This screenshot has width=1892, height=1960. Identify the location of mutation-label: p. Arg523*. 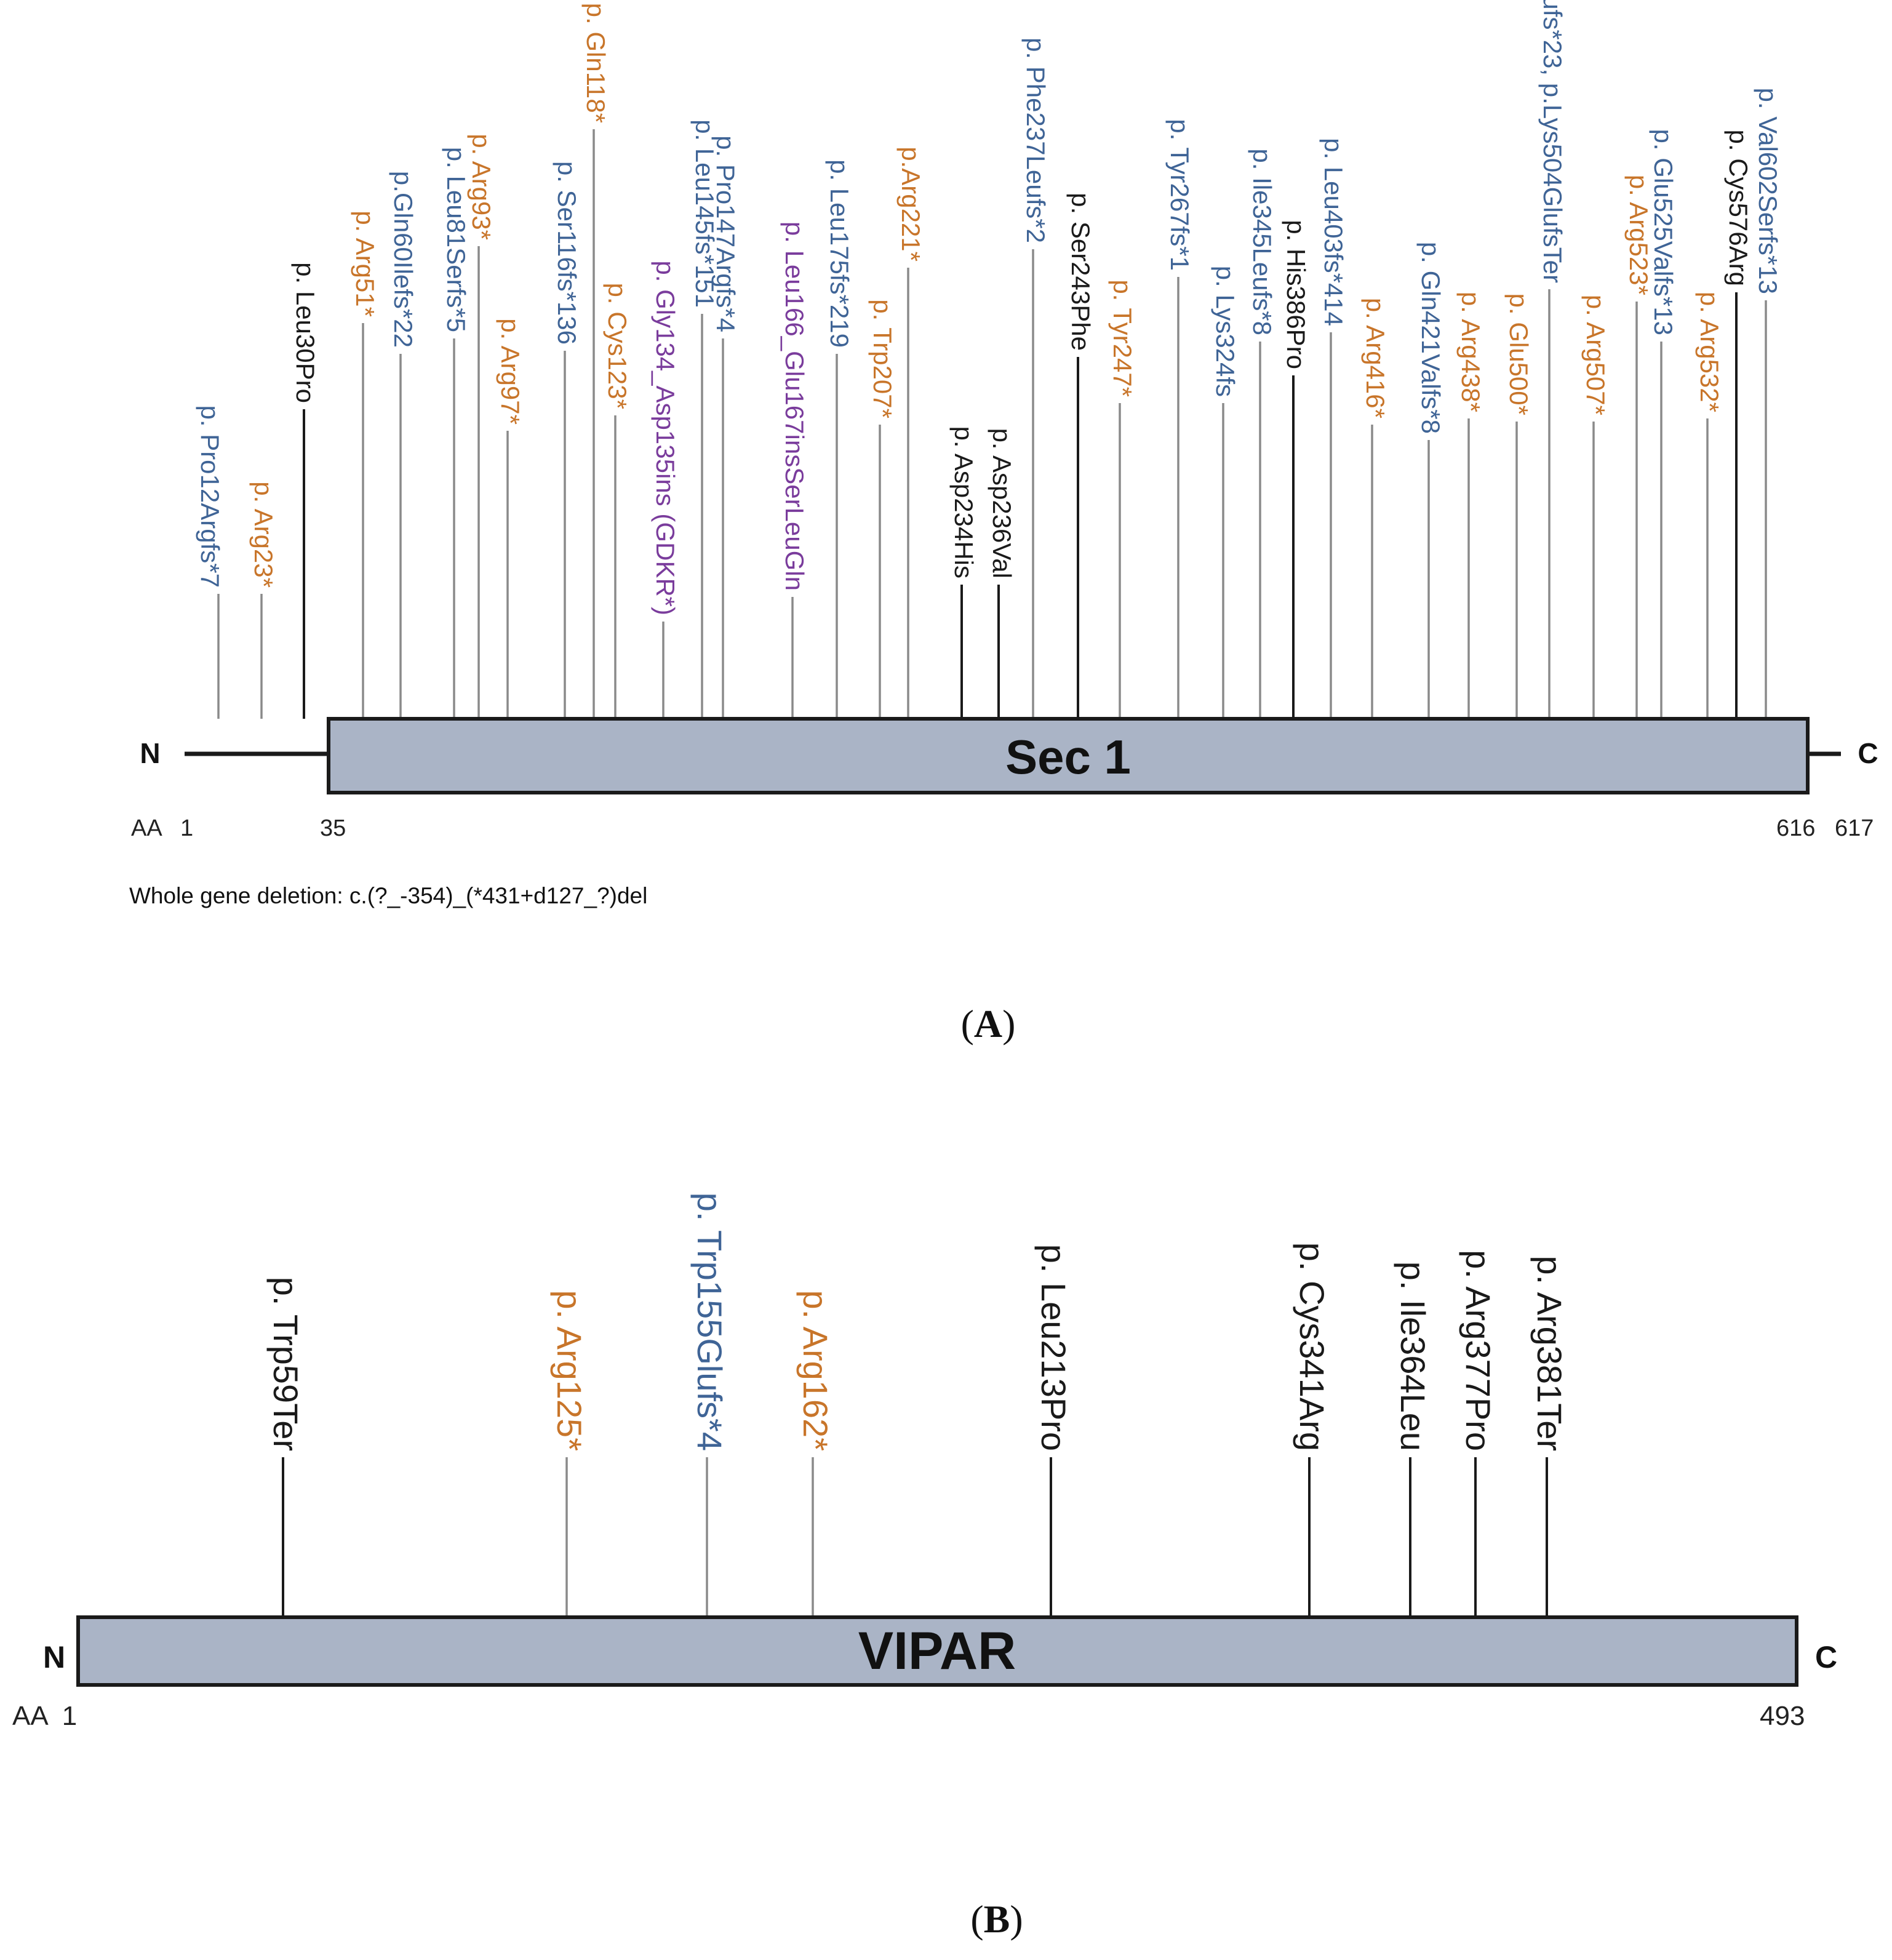
(1638, 235).